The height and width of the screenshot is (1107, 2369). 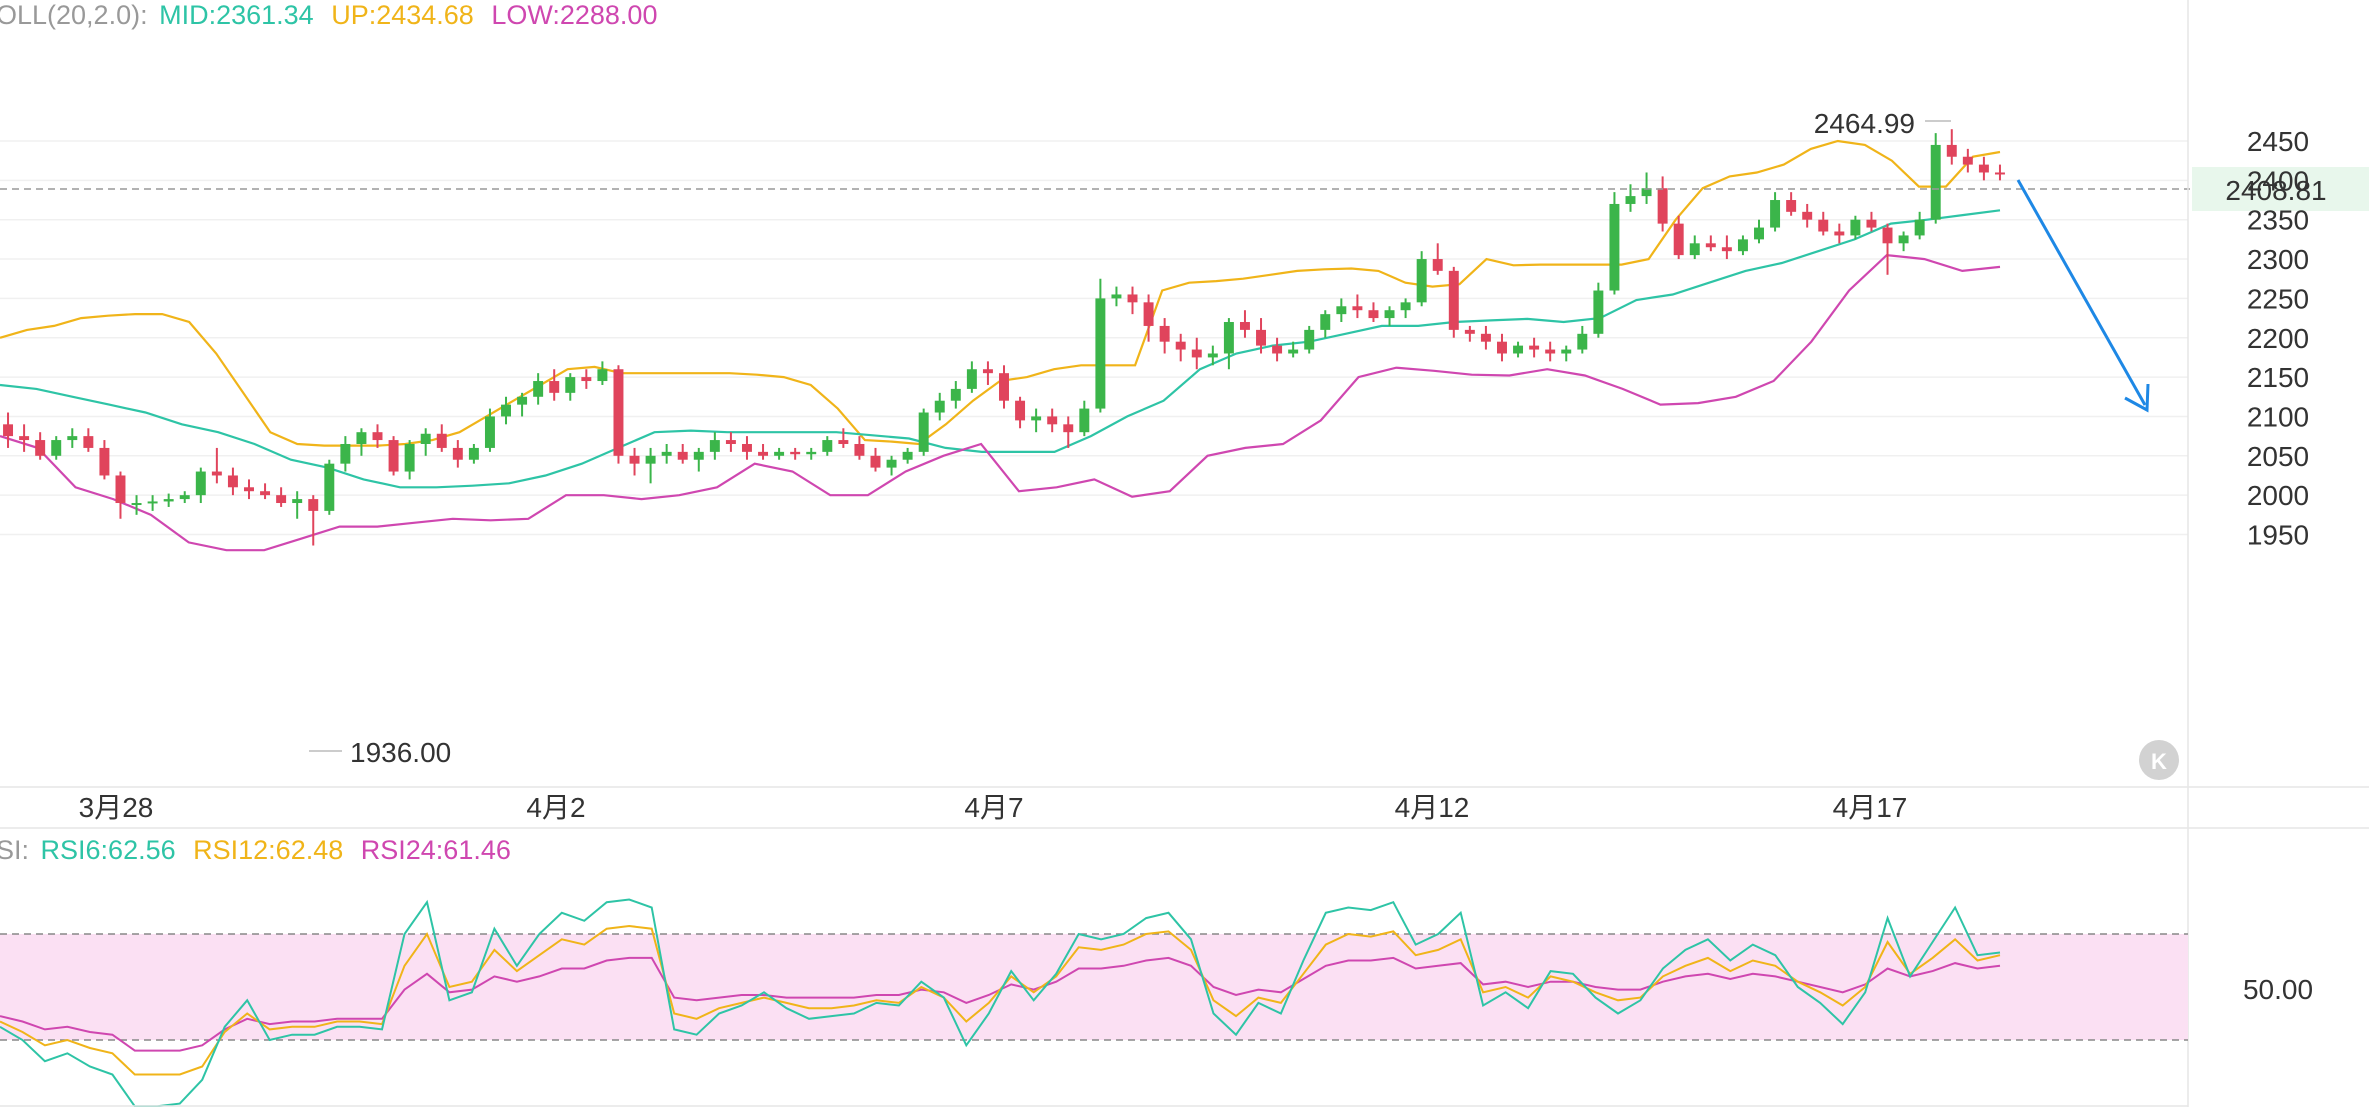 What do you see at coordinates (2280, 189) in the screenshot?
I see `current-price-tag-bg` at bounding box center [2280, 189].